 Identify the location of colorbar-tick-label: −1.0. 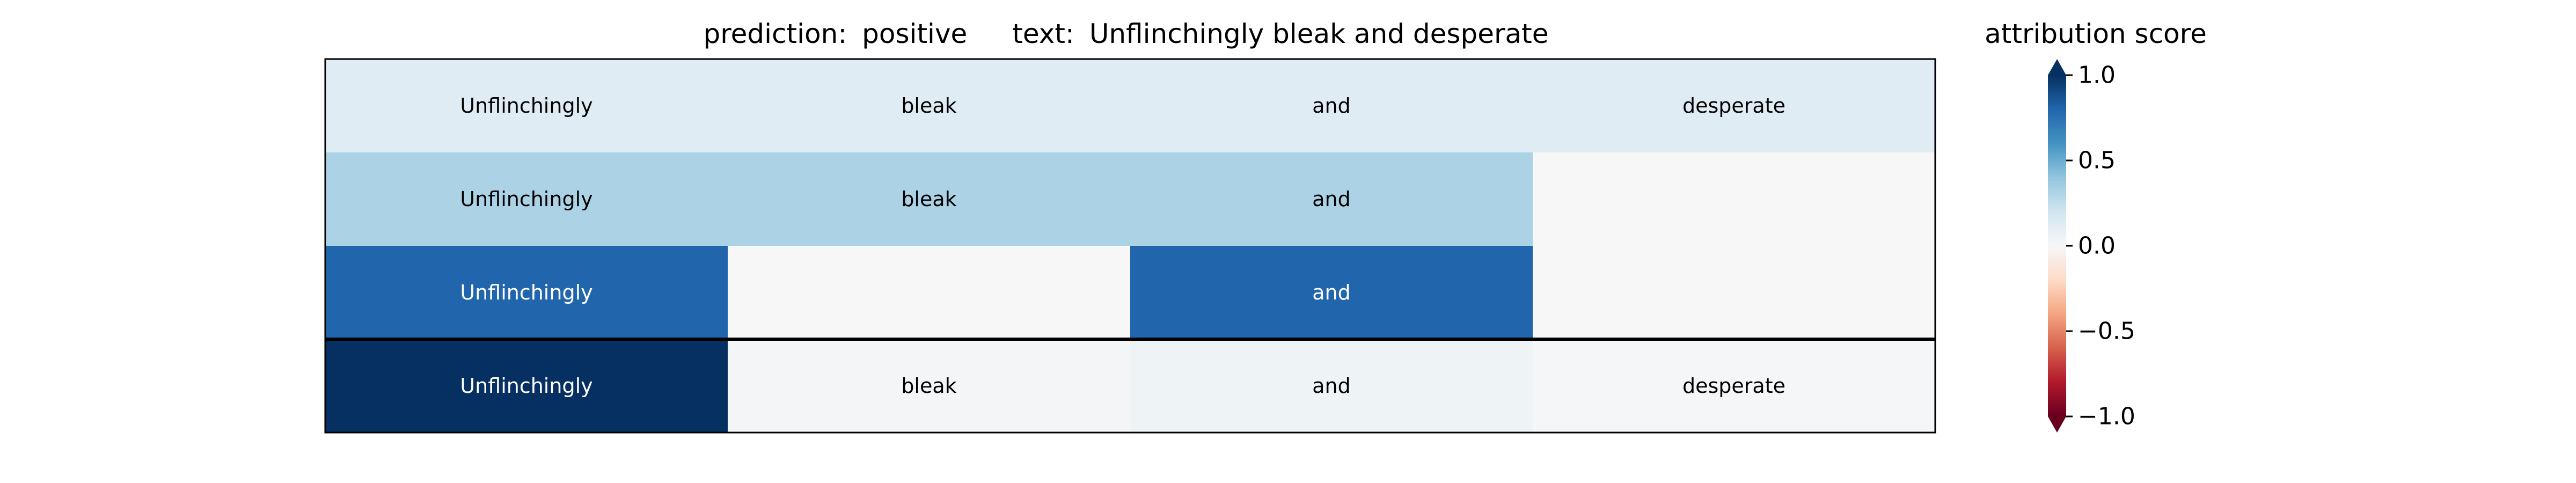
(2106, 416).